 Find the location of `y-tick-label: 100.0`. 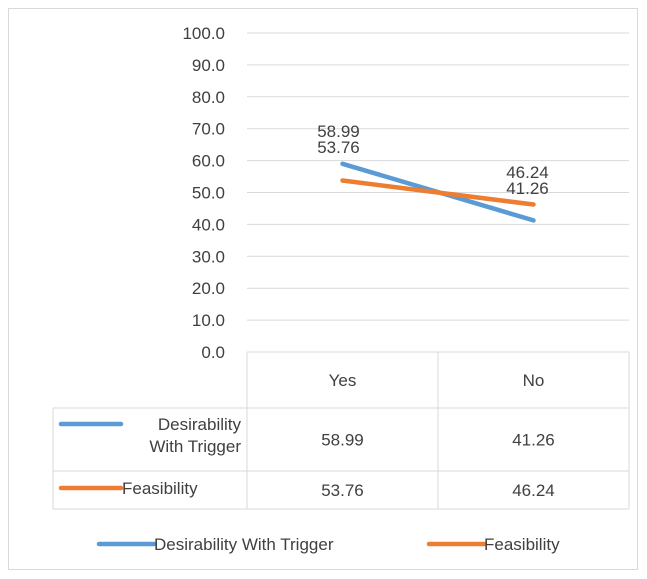

y-tick-label: 100.0 is located at coordinates (203, 33).